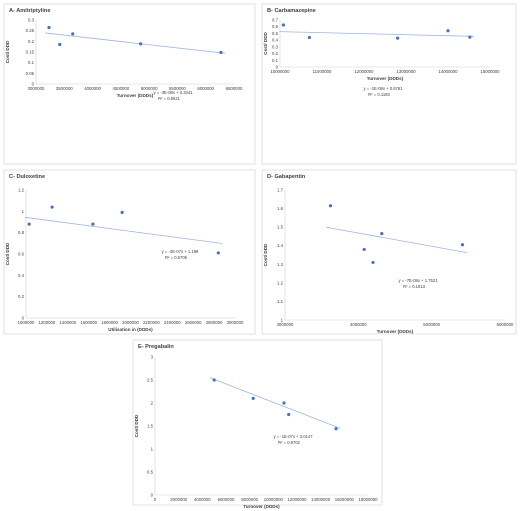 Image resolution: width=520 pixels, height=511 pixels. I want to click on chart-2-trendline, so click(377, 34).